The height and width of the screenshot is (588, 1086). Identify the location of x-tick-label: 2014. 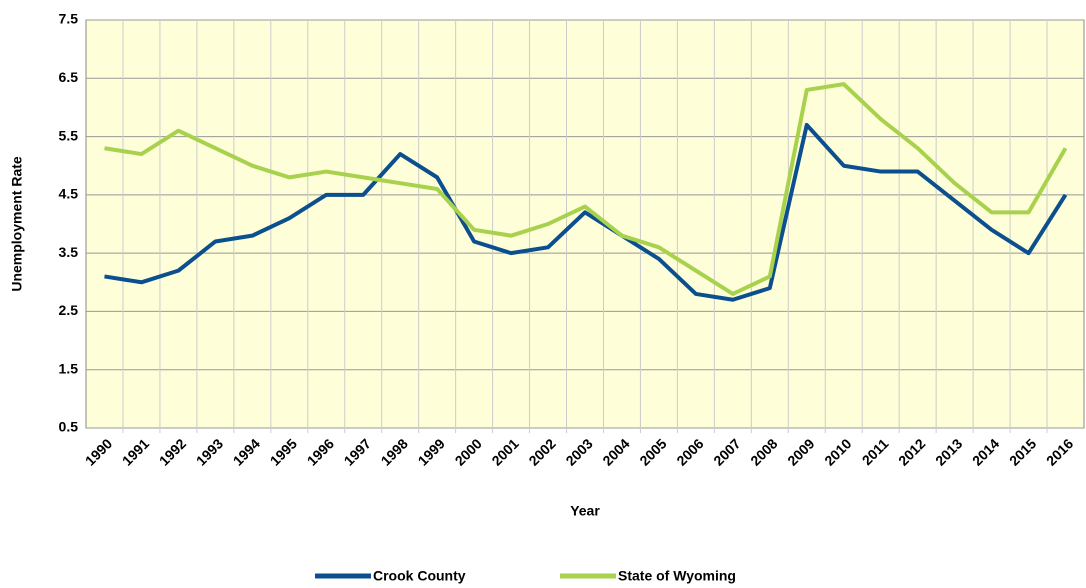
(985, 451).